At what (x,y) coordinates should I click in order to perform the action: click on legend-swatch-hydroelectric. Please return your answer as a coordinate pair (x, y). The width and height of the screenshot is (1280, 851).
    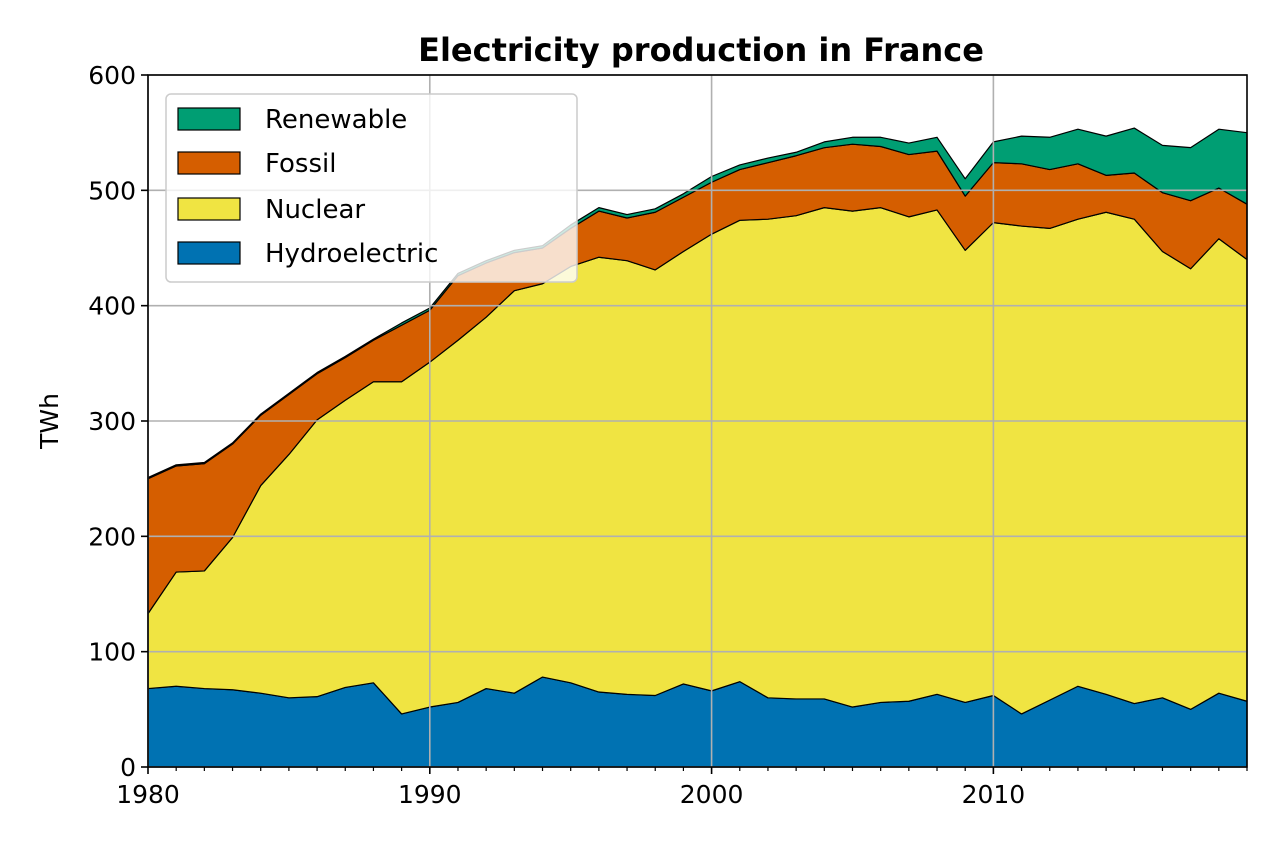
    Looking at the image, I should click on (209, 253).